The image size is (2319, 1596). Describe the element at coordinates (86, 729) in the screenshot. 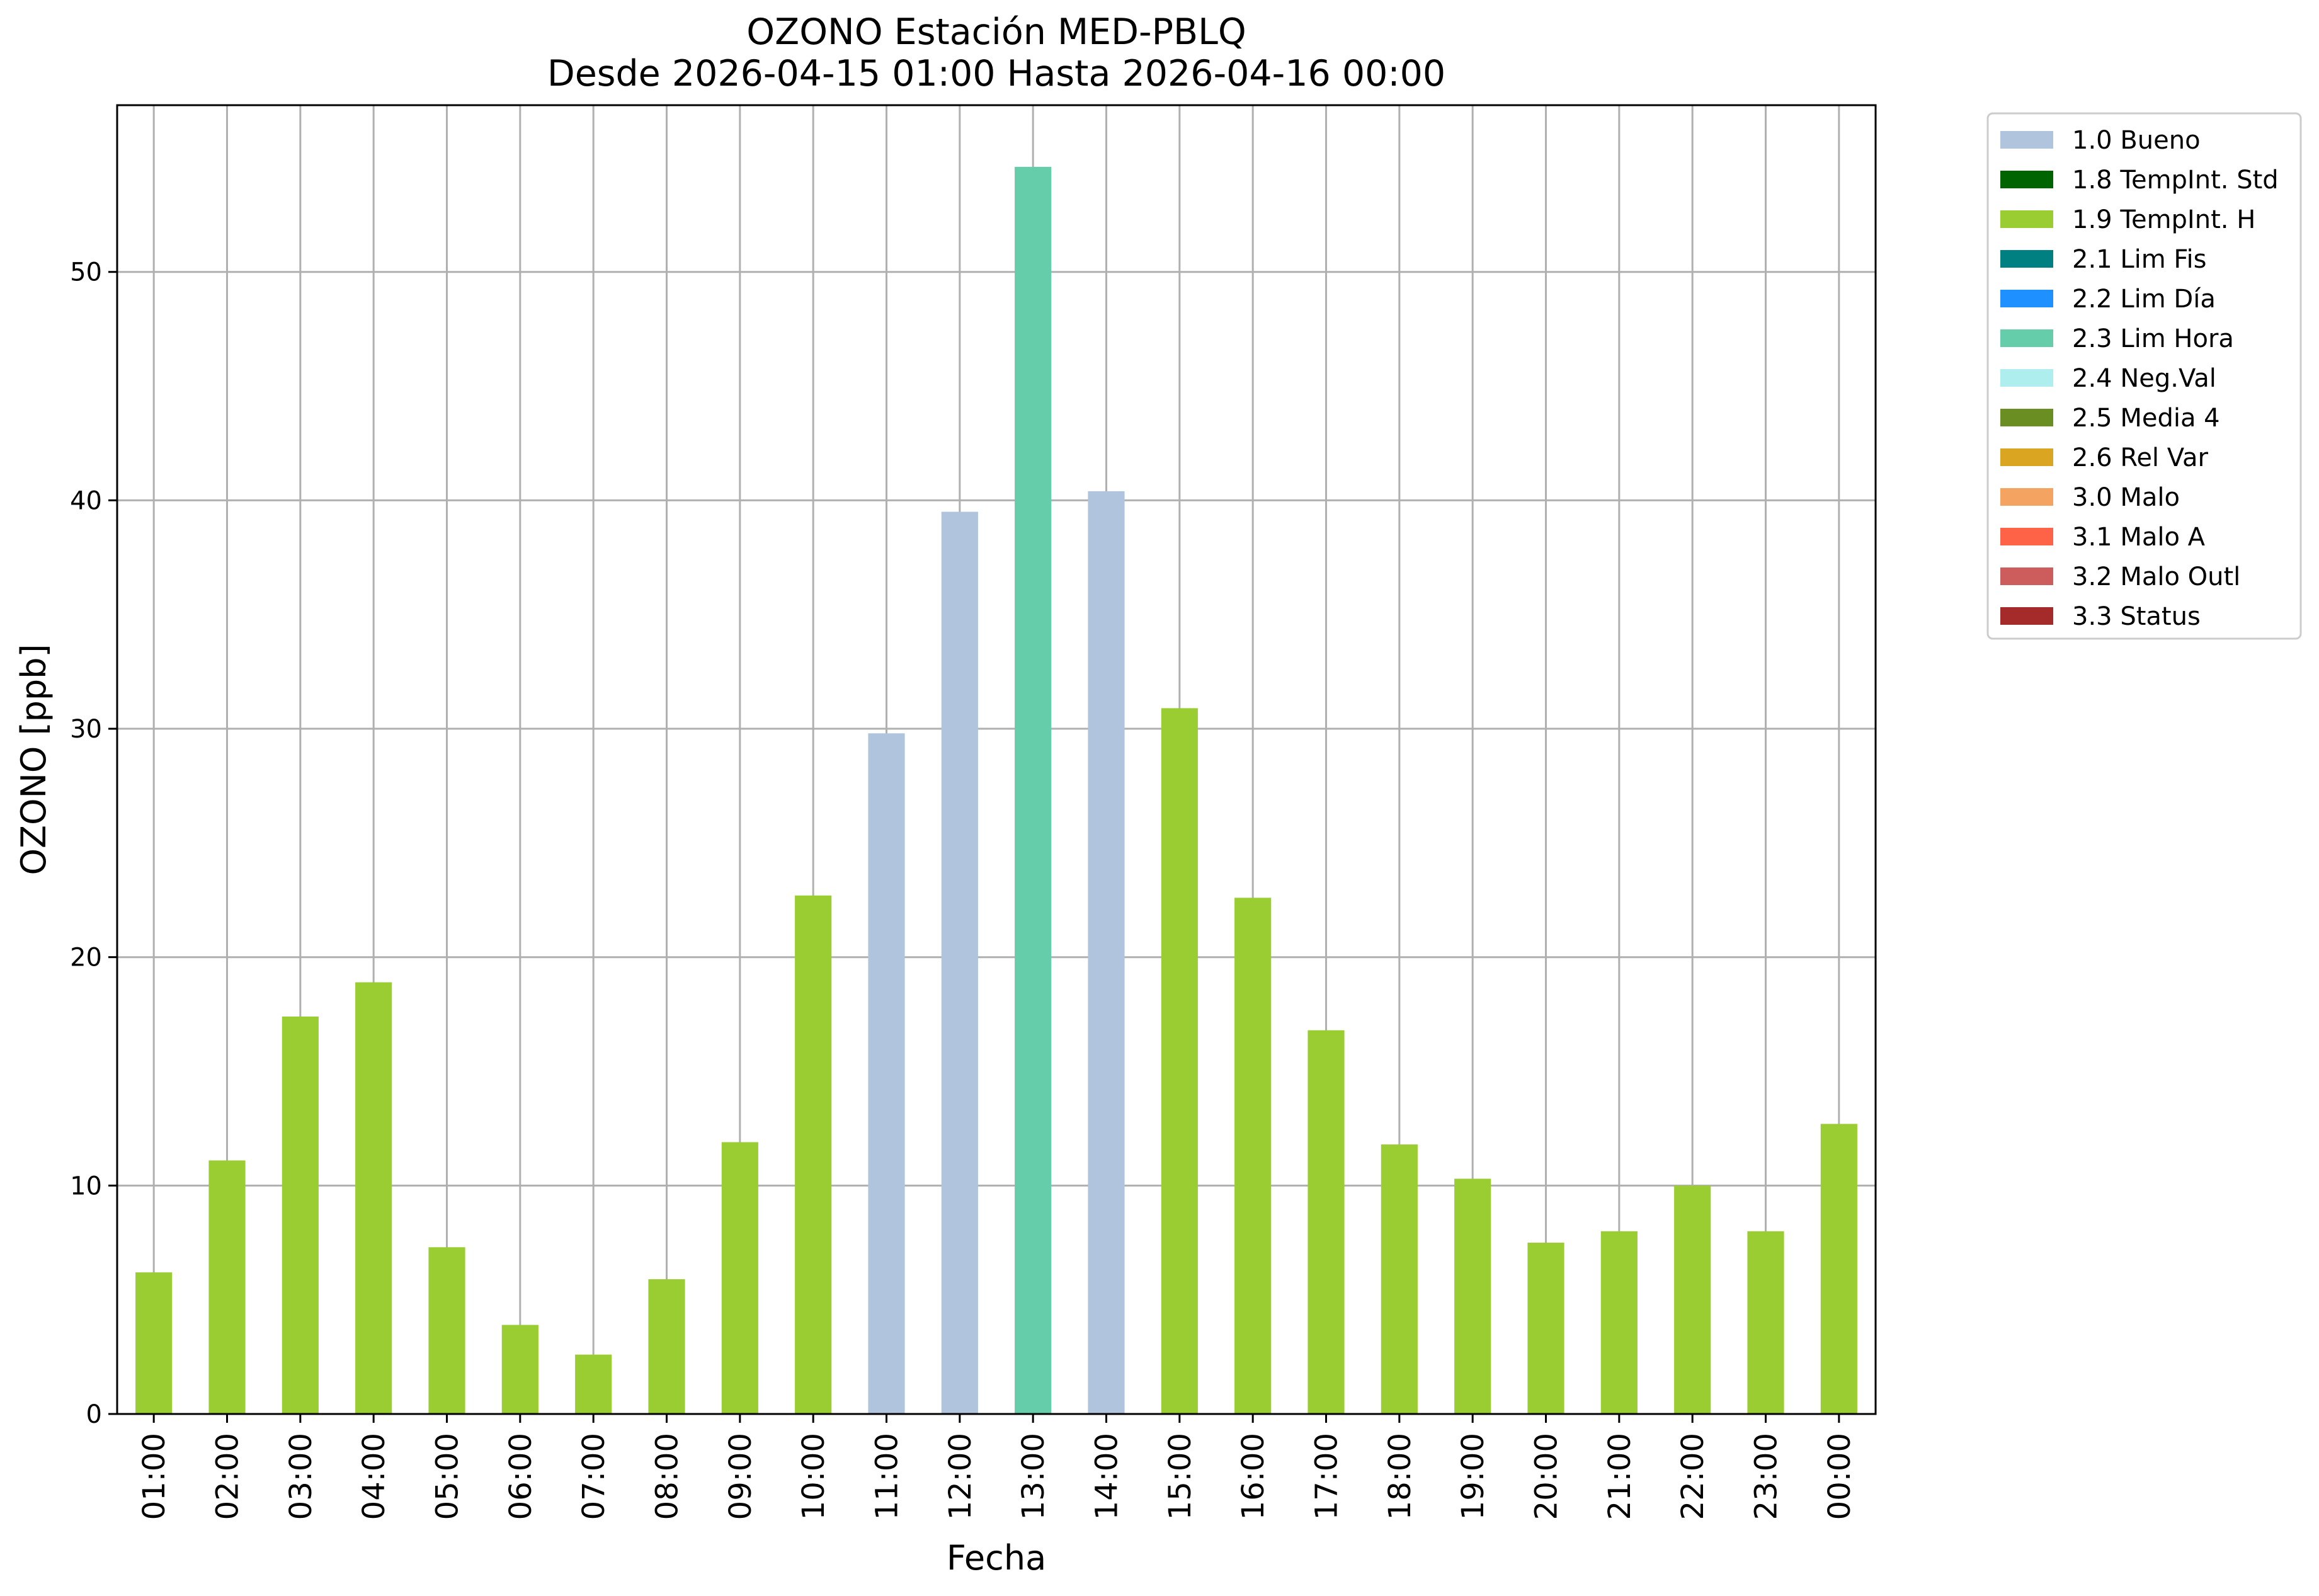

I see `y-tick-label: 30` at that location.